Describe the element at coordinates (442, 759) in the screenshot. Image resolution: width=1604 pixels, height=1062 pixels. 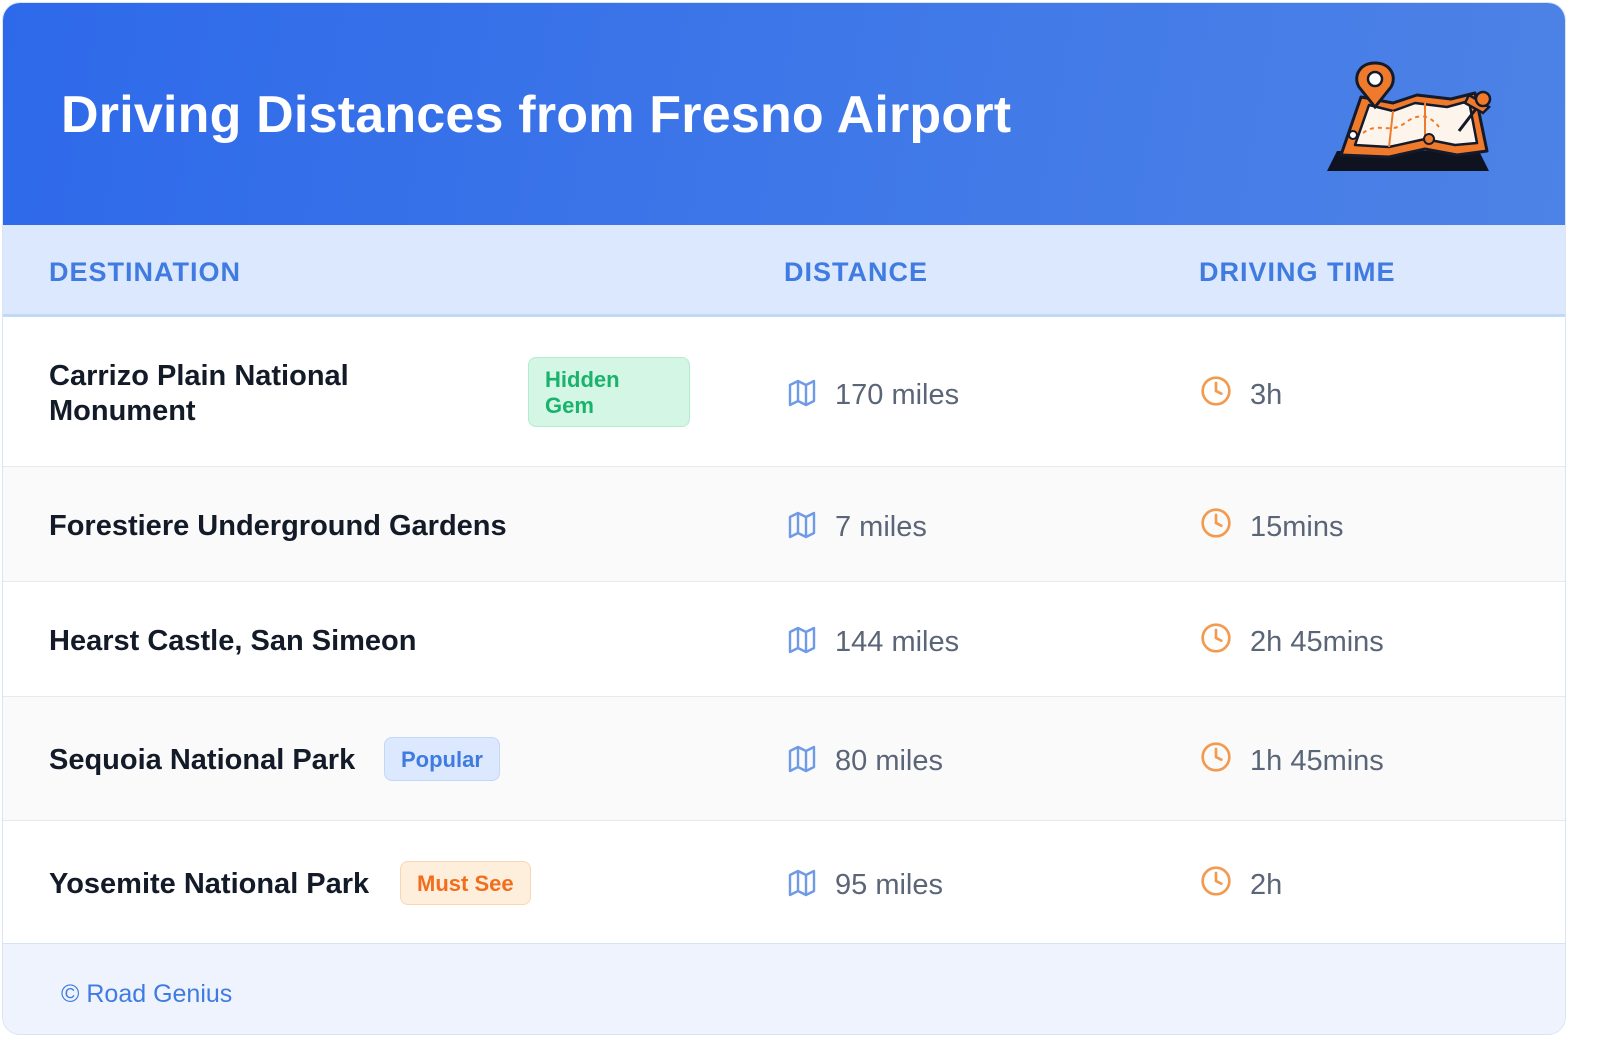
I see `popular-badge: Popular` at that location.